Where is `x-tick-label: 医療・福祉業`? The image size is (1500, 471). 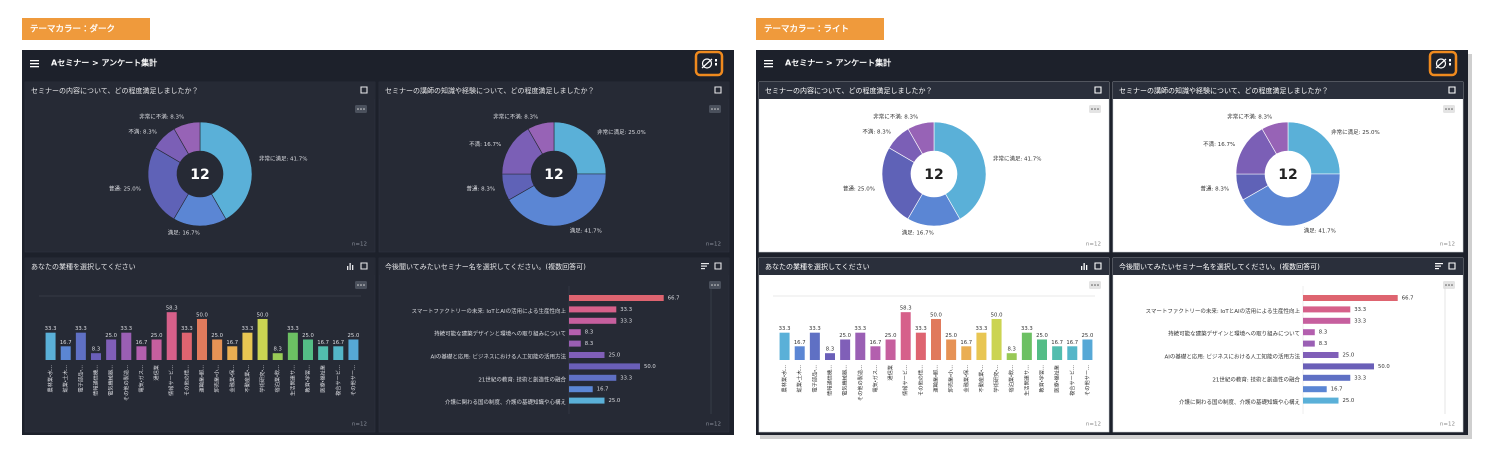
x-tick-label: 医療・福祉業 is located at coordinates (1057, 379).